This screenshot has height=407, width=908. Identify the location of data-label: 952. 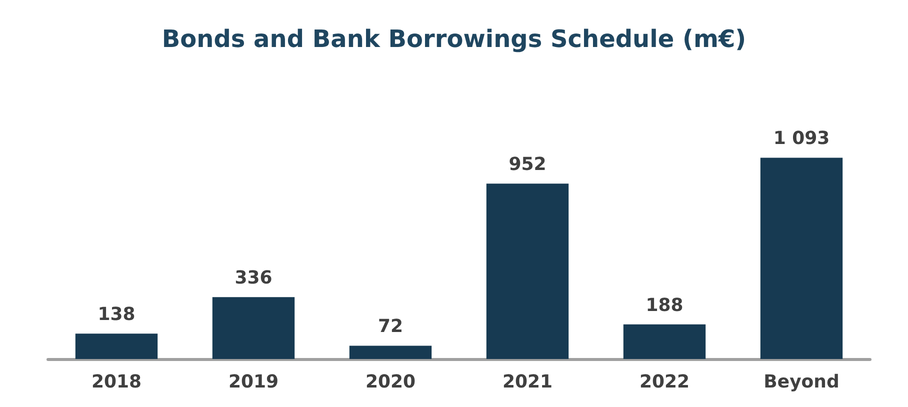
(527, 165).